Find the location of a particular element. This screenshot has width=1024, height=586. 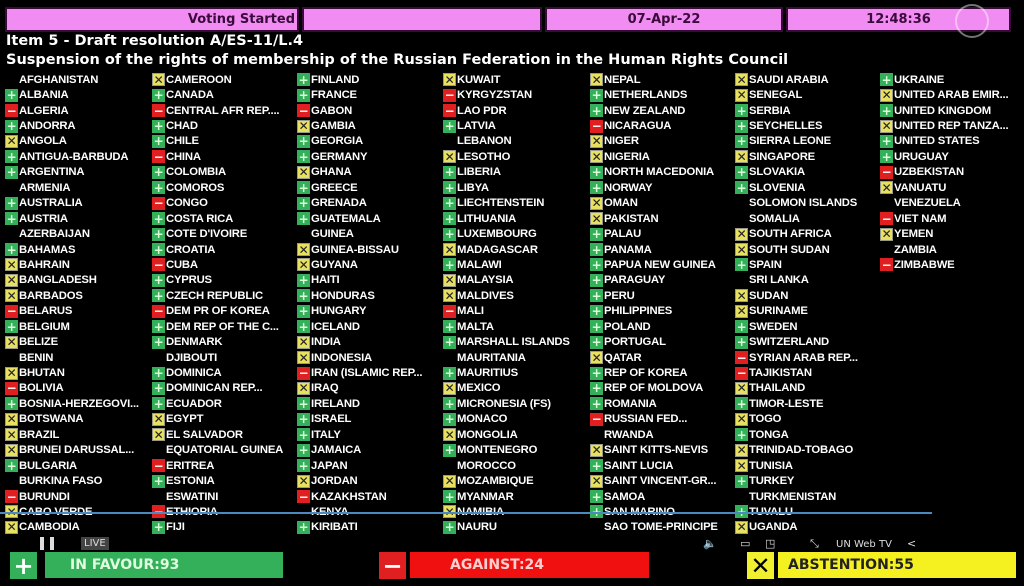

country-row: + LIBERIA is located at coordinates (515, 172).